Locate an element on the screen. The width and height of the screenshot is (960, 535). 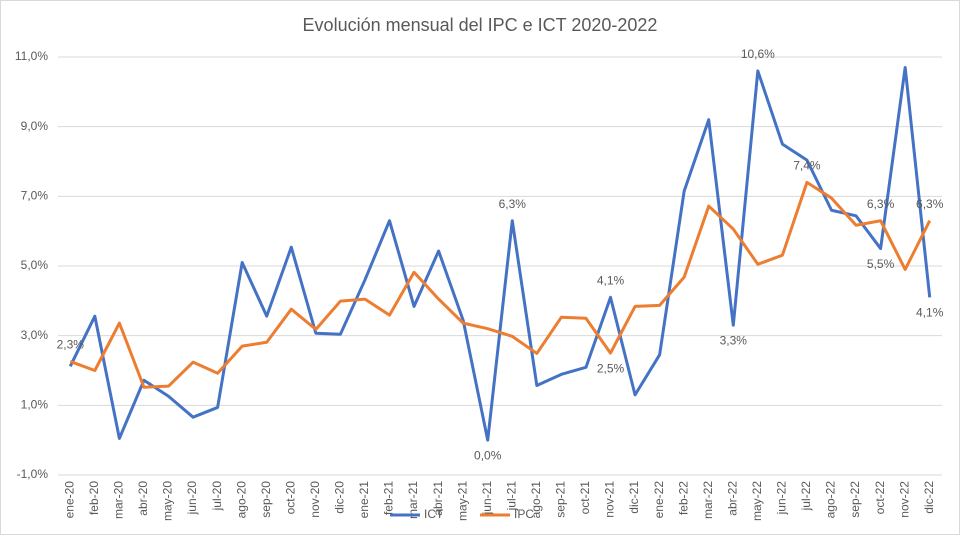
x-tick-label: feb-20 is located at coordinates (94, 498).